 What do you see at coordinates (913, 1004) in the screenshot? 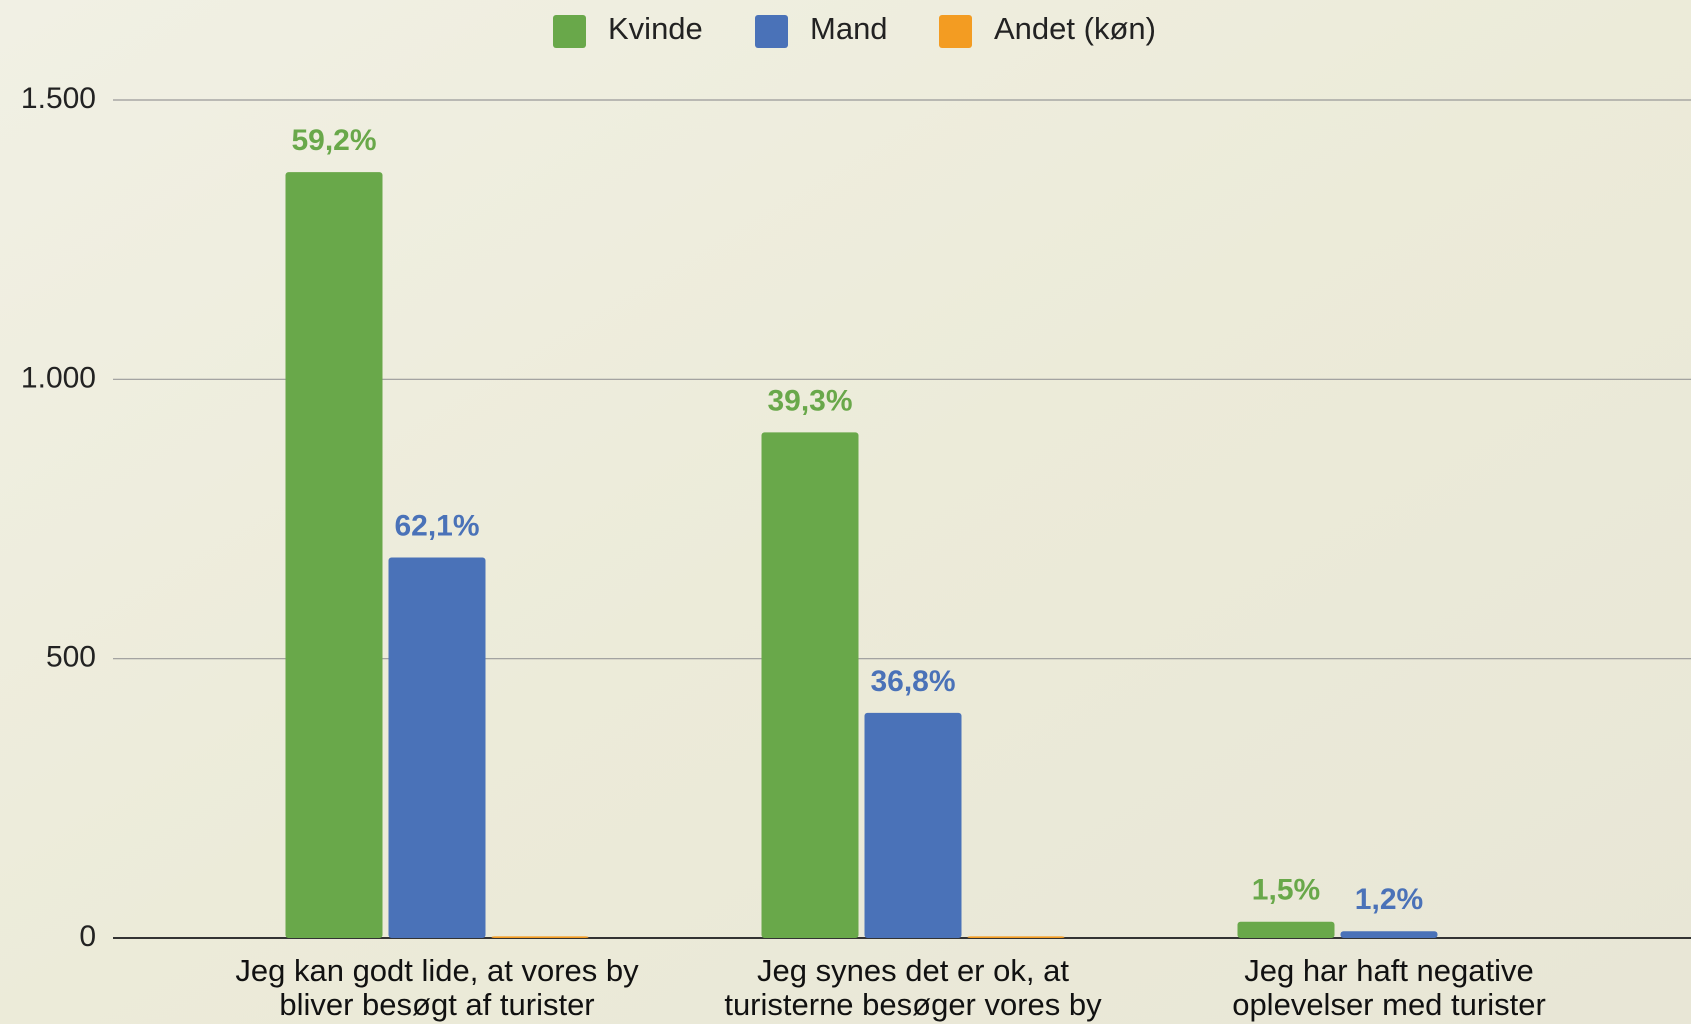
I see `x-tick-label: turisterne besøger vores by` at bounding box center [913, 1004].